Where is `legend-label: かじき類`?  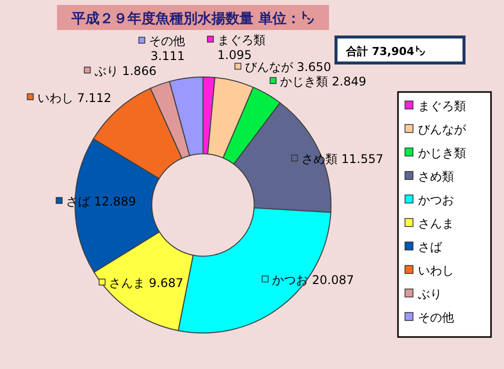
legend-label: かじき類 is located at coordinates (442, 153).